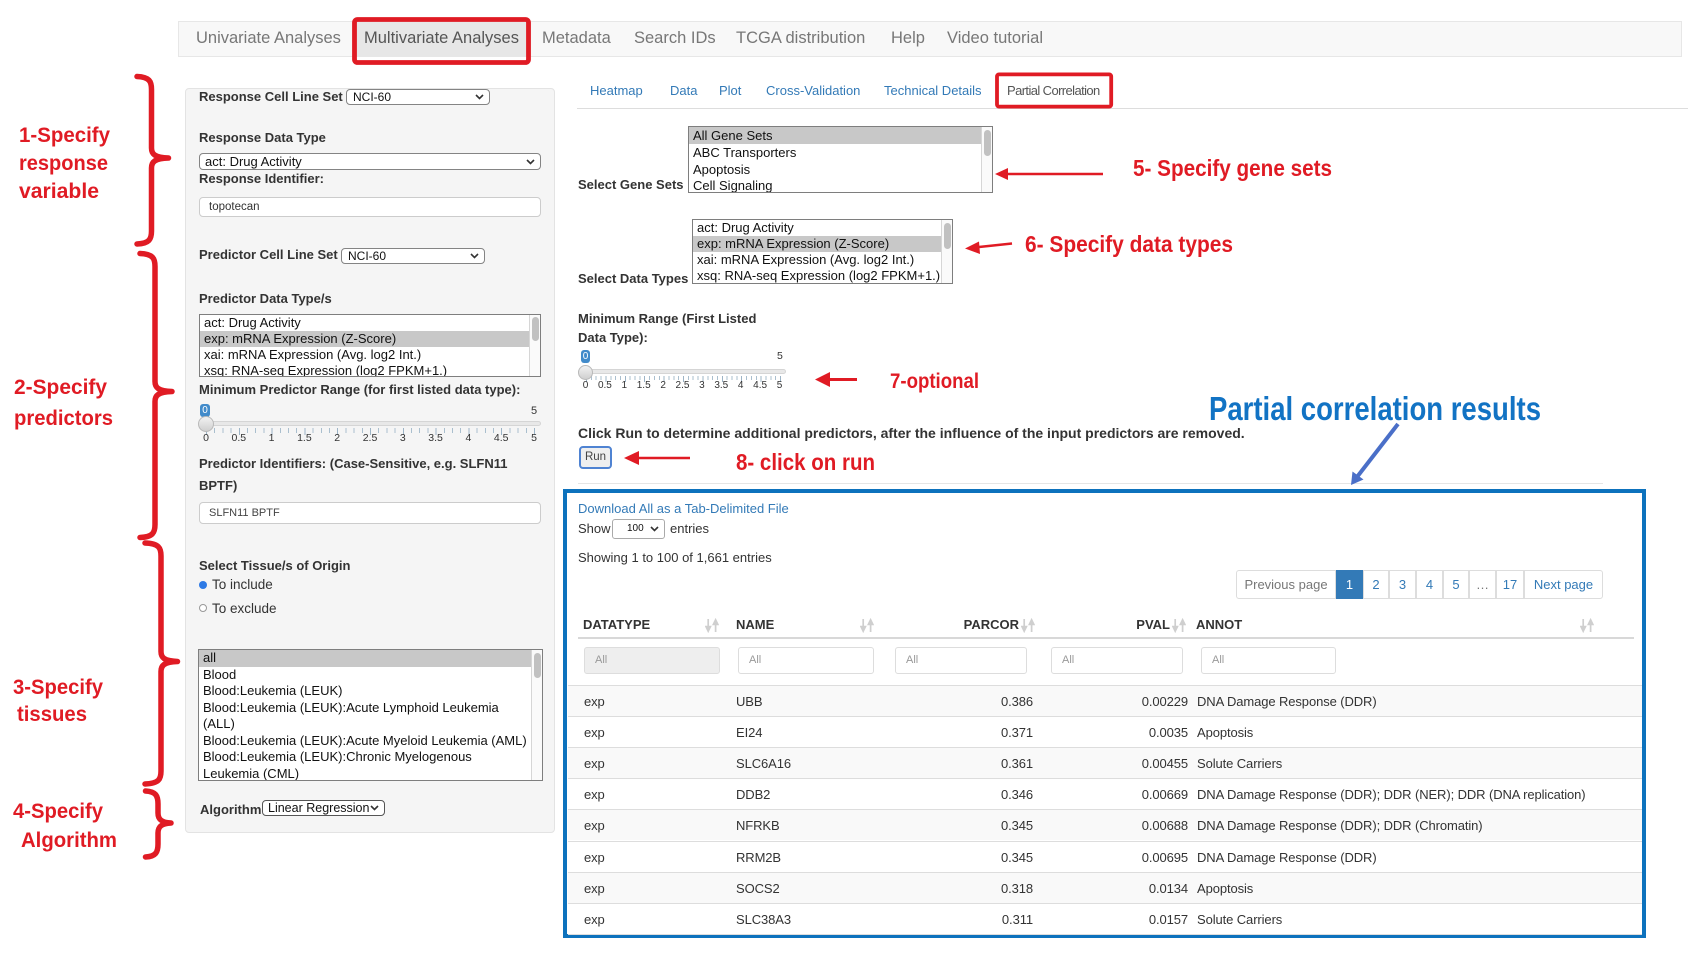 The image size is (1700, 956). I want to click on svg-text: tissues, so click(52, 714).